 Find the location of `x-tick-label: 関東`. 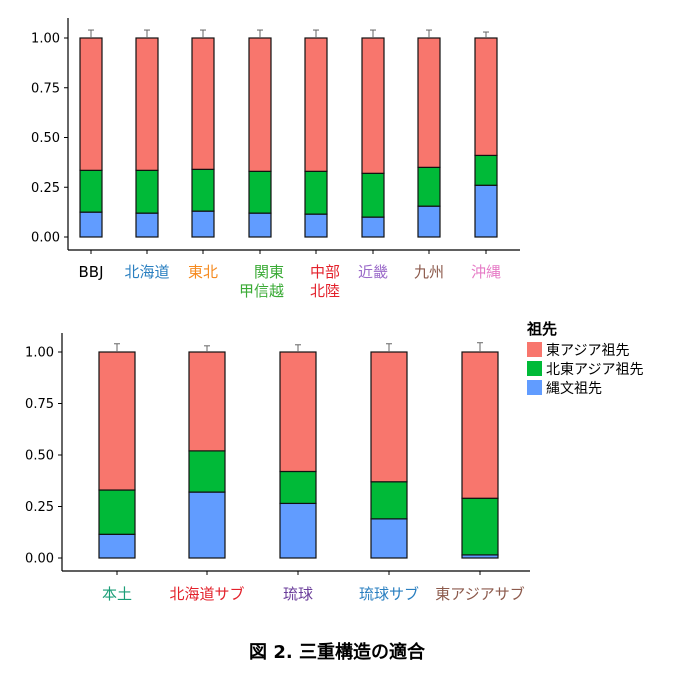

x-tick-label: 関東 is located at coordinates (269, 272).